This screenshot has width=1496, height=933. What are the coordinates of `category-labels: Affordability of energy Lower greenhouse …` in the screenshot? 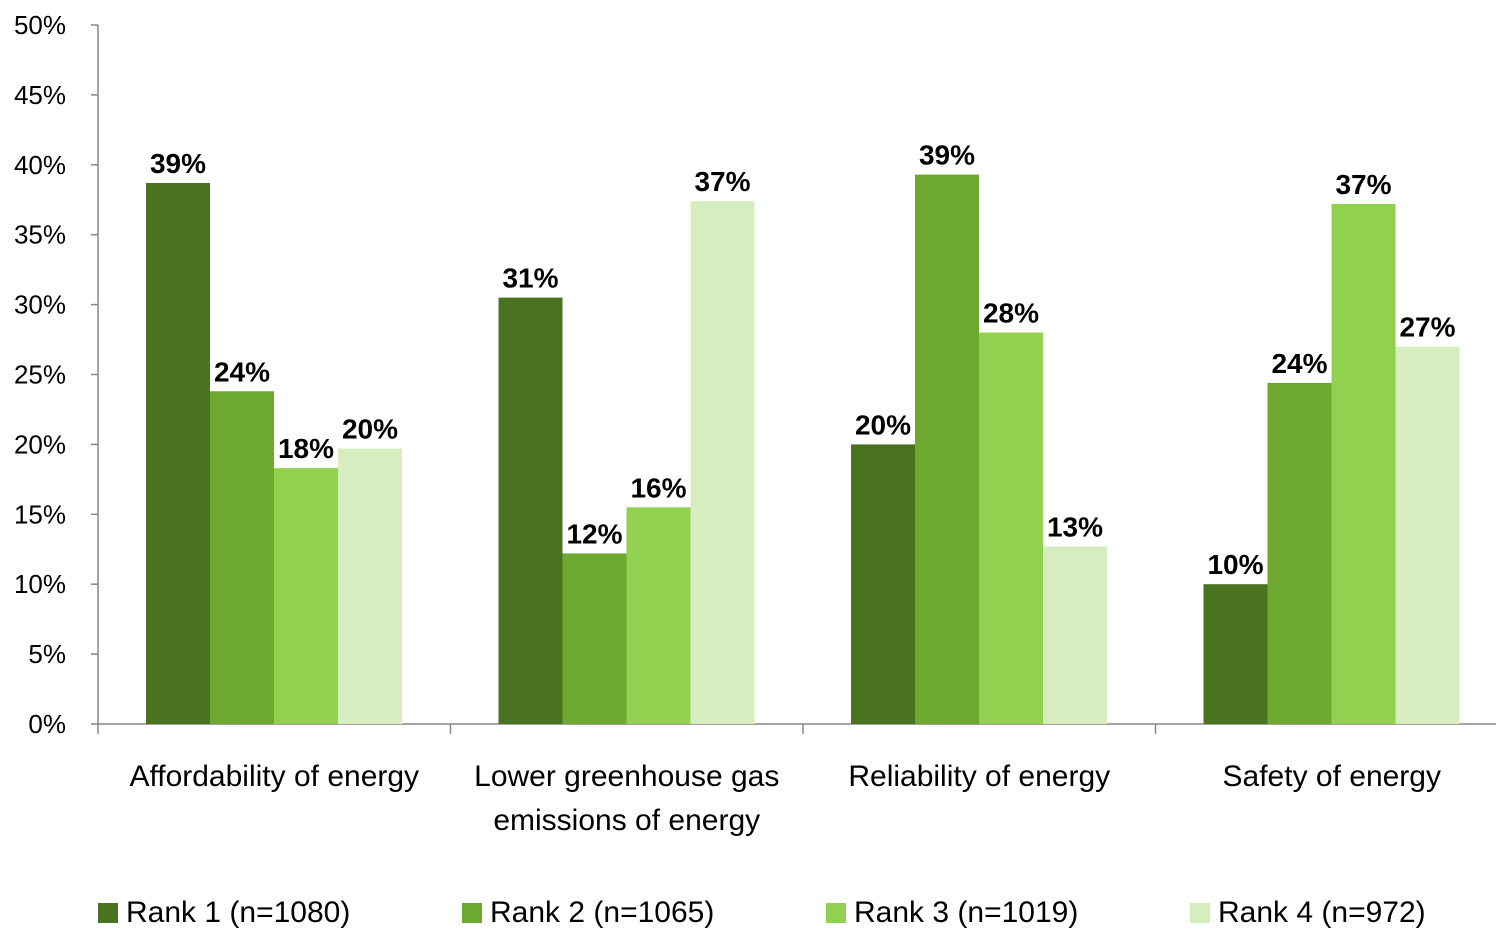 It's located at (785, 798).